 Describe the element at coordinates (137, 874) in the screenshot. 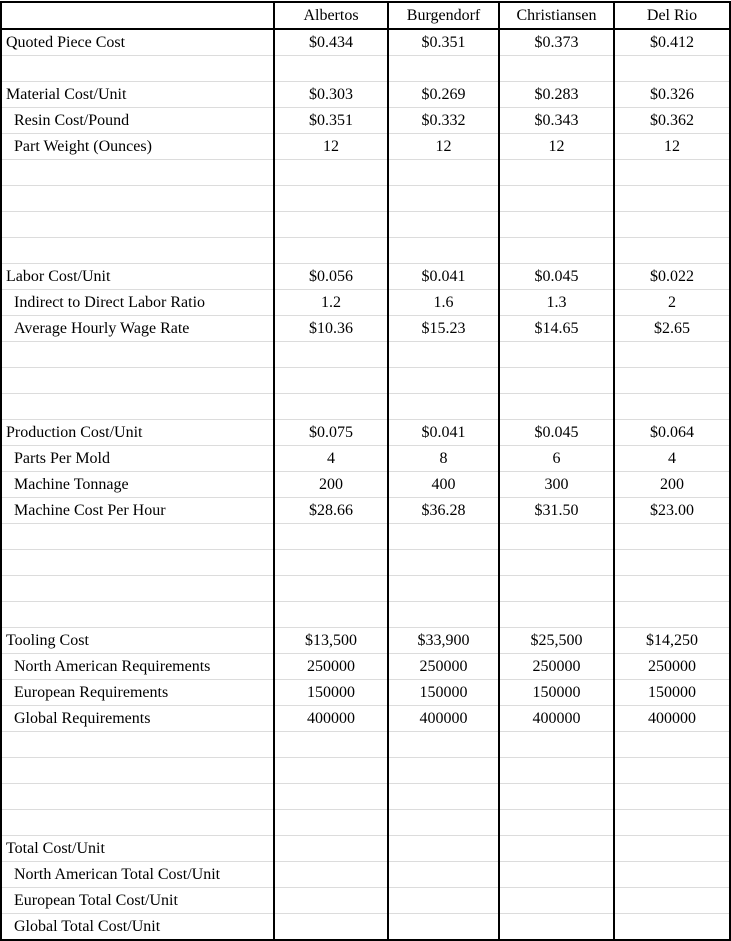

I see `row-label-cell: North American Total Cost/Unit` at that location.